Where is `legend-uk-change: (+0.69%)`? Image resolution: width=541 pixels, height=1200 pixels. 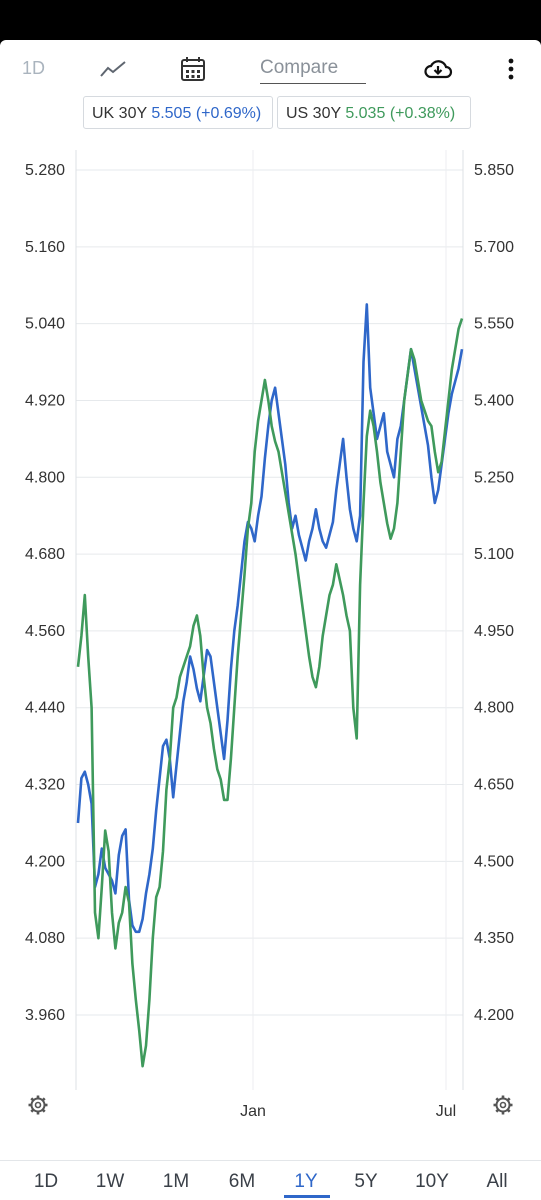
legend-uk-change: (+0.69%) is located at coordinates (228, 113).